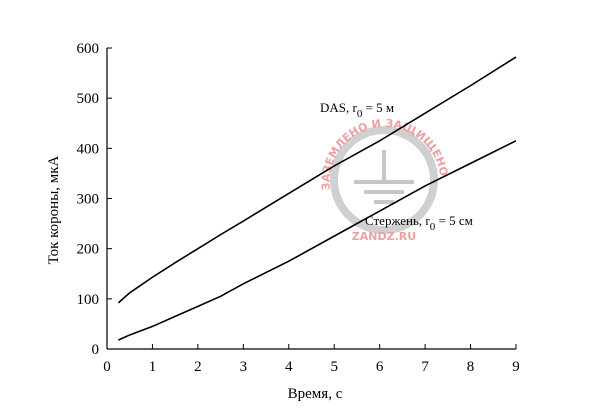  I want to click on x-tick-label: 9, so click(516, 367).